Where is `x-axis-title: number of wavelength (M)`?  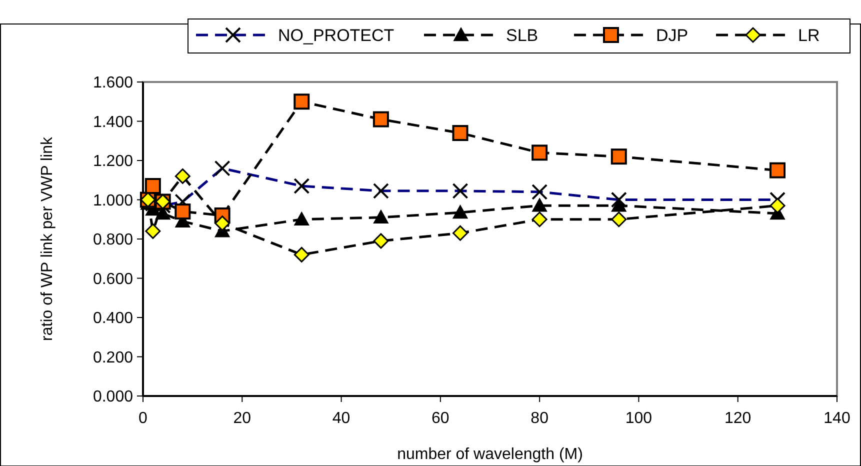 x-axis-title: number of wavelength (M) is located at coordinates (490, 454).